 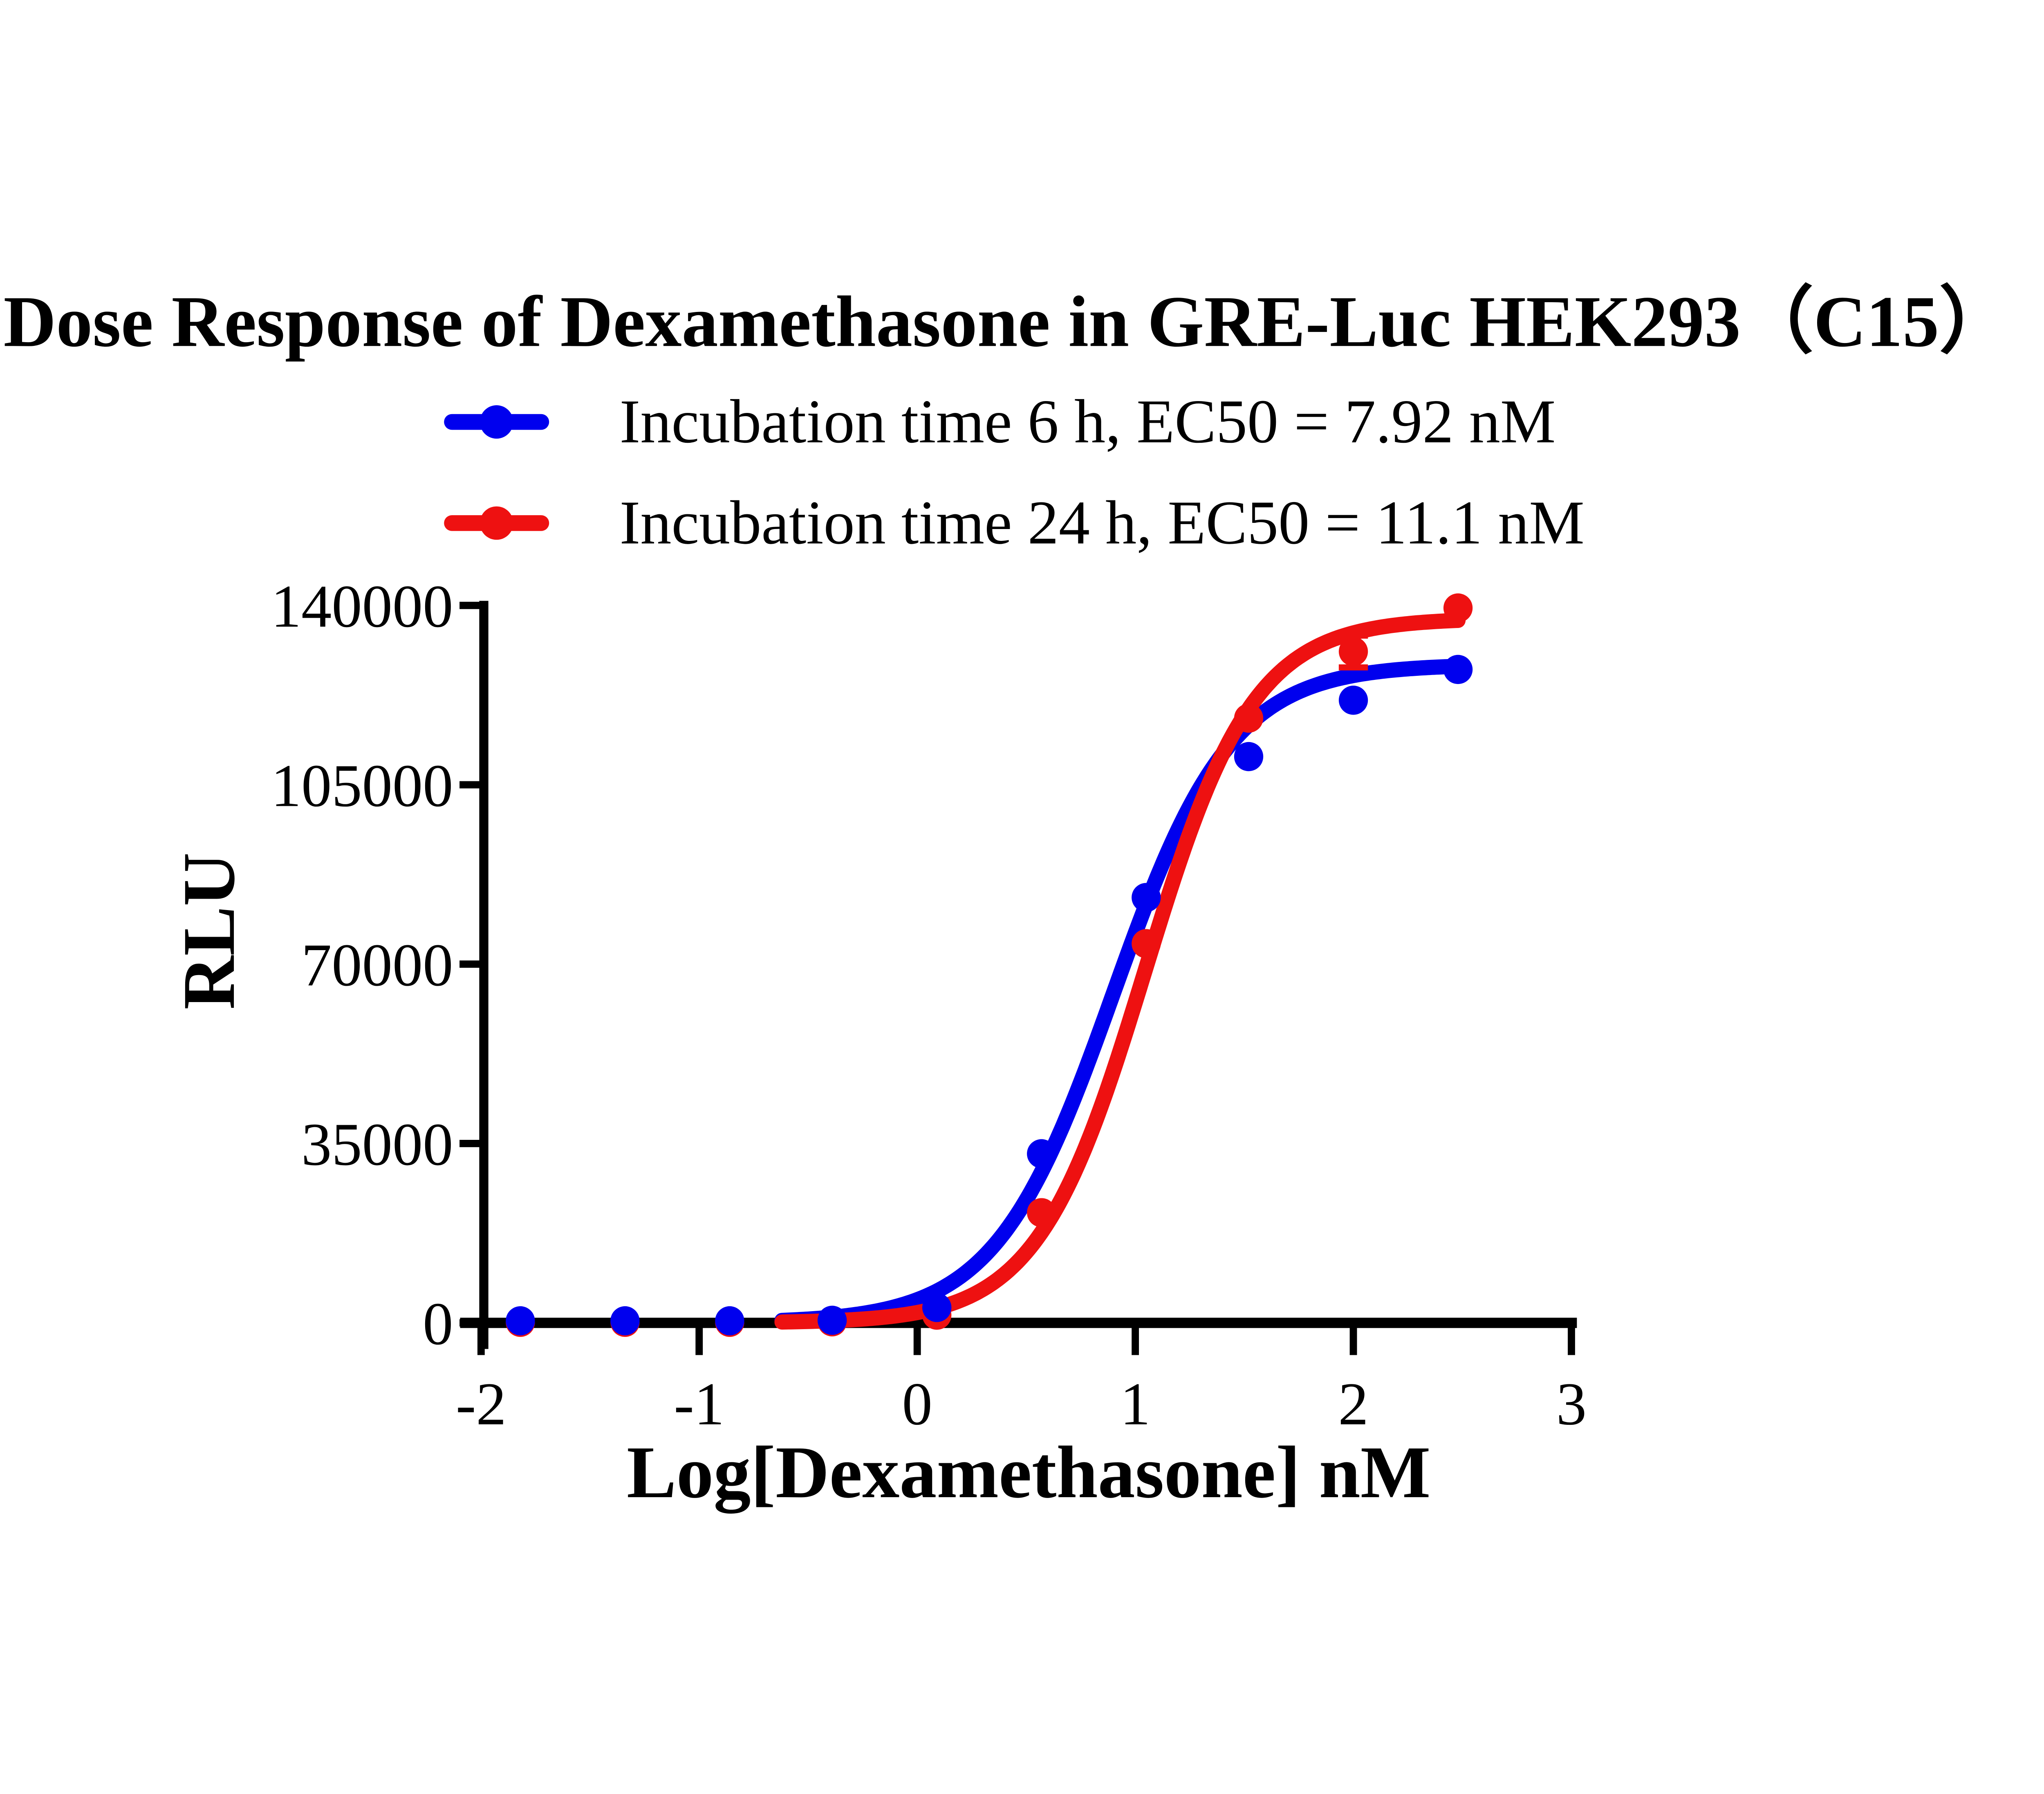 What do you see at coordinates (377, 965) in the screenshot?
I see `y-tick-label: 70000` at bounding box center [377, 965].